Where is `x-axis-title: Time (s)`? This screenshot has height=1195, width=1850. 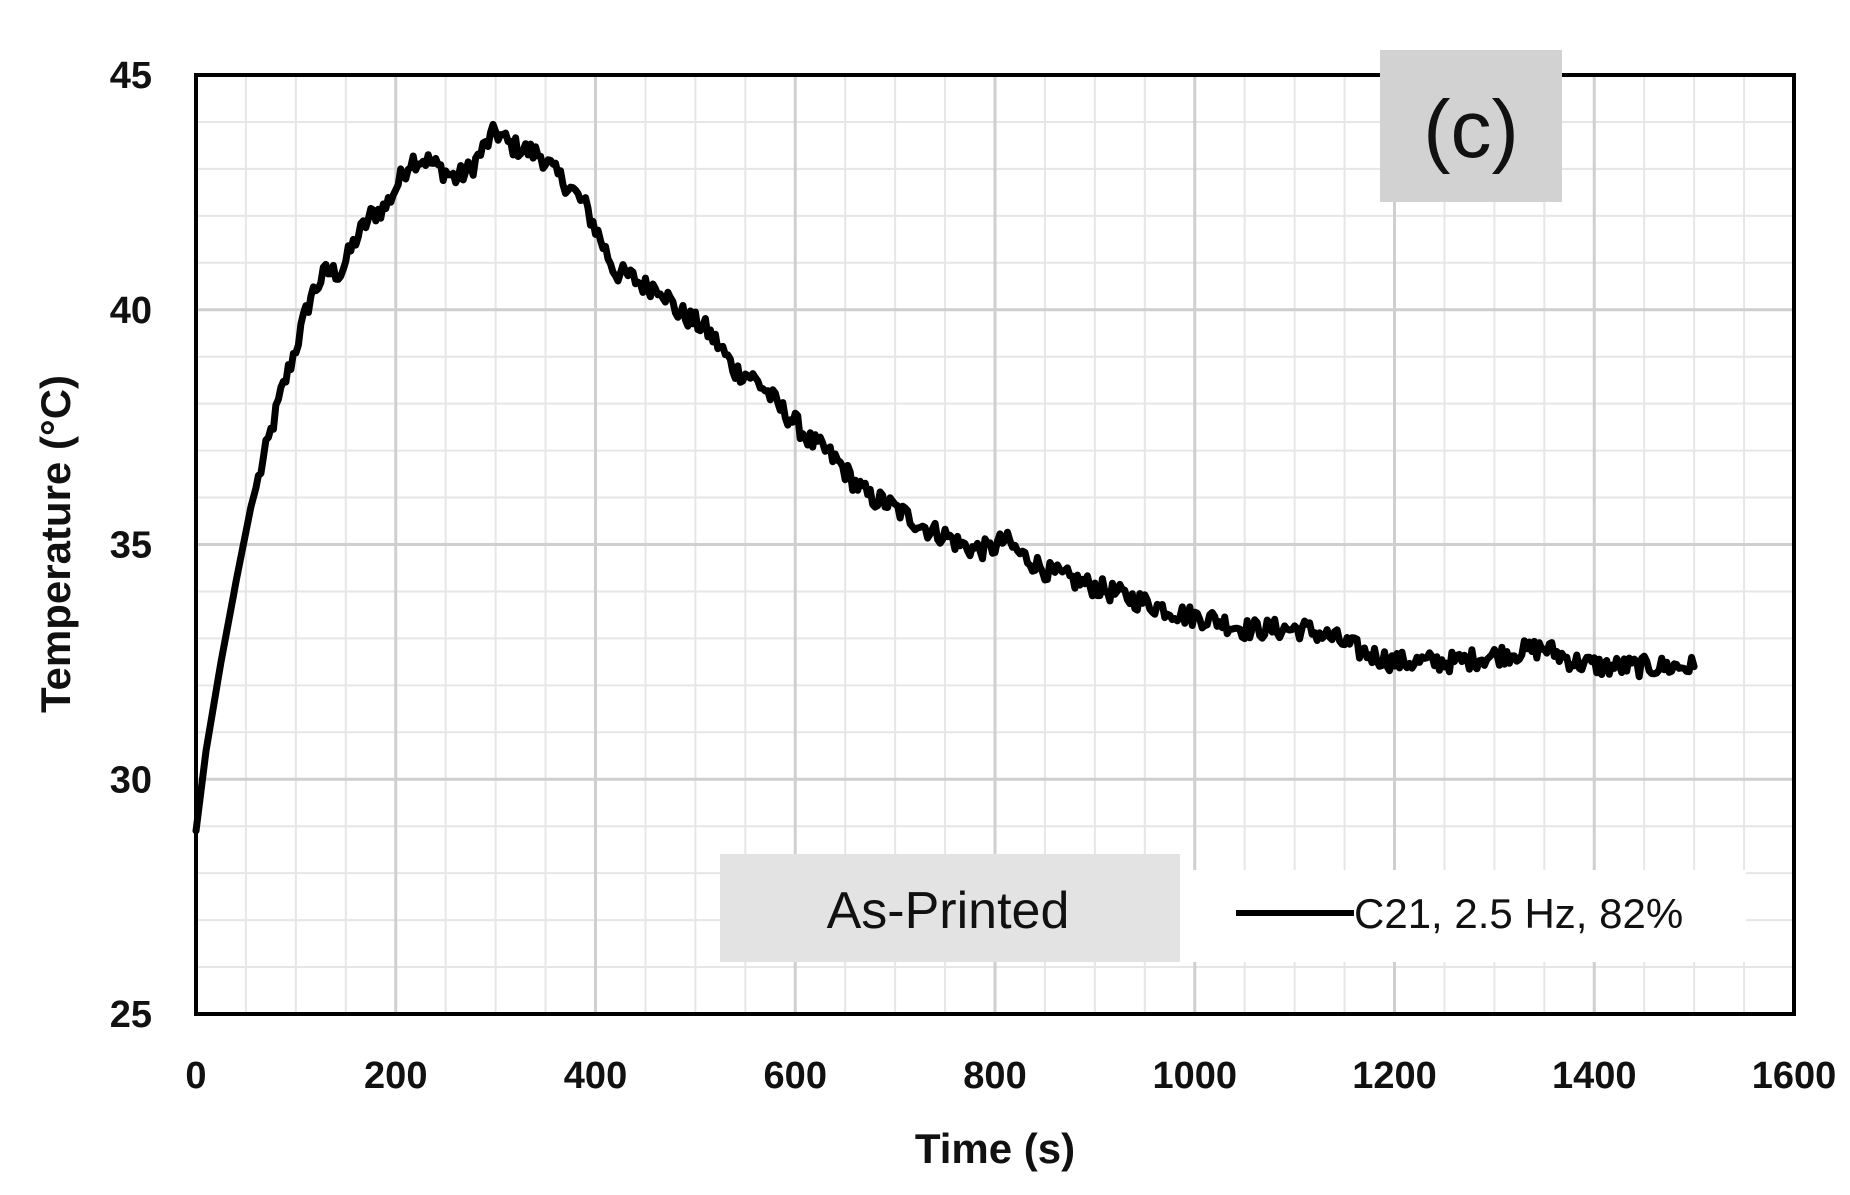 x-axis-title: Time (s) is located at coordinates (995, 1148).